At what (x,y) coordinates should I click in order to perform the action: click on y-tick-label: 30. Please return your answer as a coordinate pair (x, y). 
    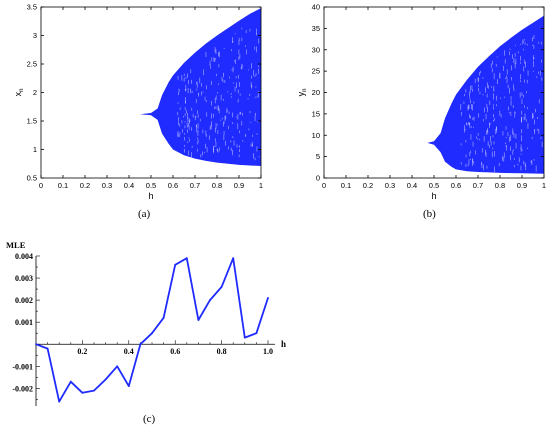
    Looking at the image, I should click on (316, 49).